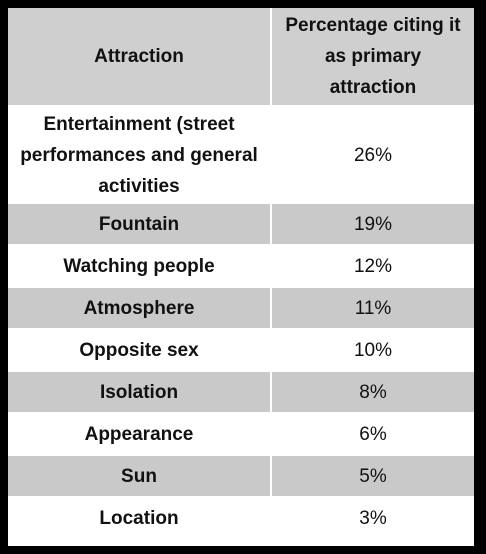 The image size is (486, 554). I want to click on table-row: Opposite sex 10%, so click(241, 351).